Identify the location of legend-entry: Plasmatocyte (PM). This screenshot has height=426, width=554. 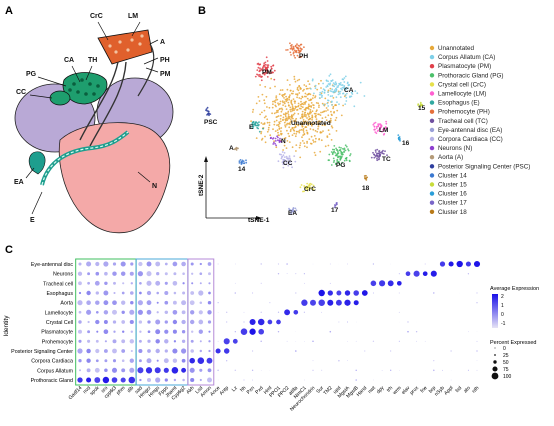
(464, 66).